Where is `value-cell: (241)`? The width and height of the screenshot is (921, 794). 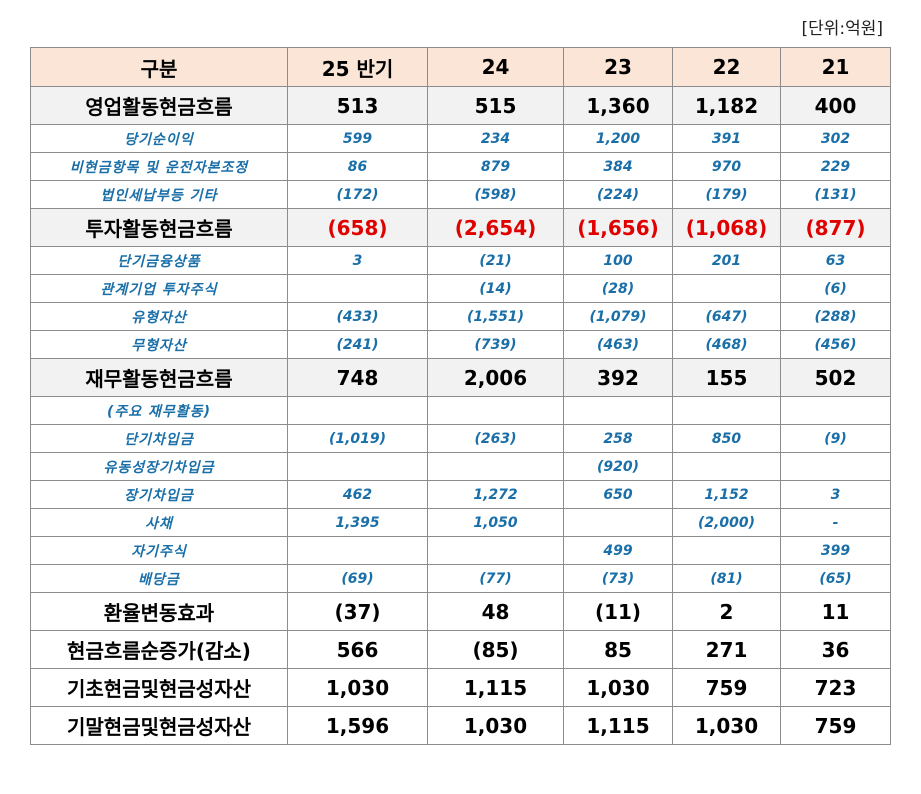
value-cell: (241) is located at coordinates (357, 344).